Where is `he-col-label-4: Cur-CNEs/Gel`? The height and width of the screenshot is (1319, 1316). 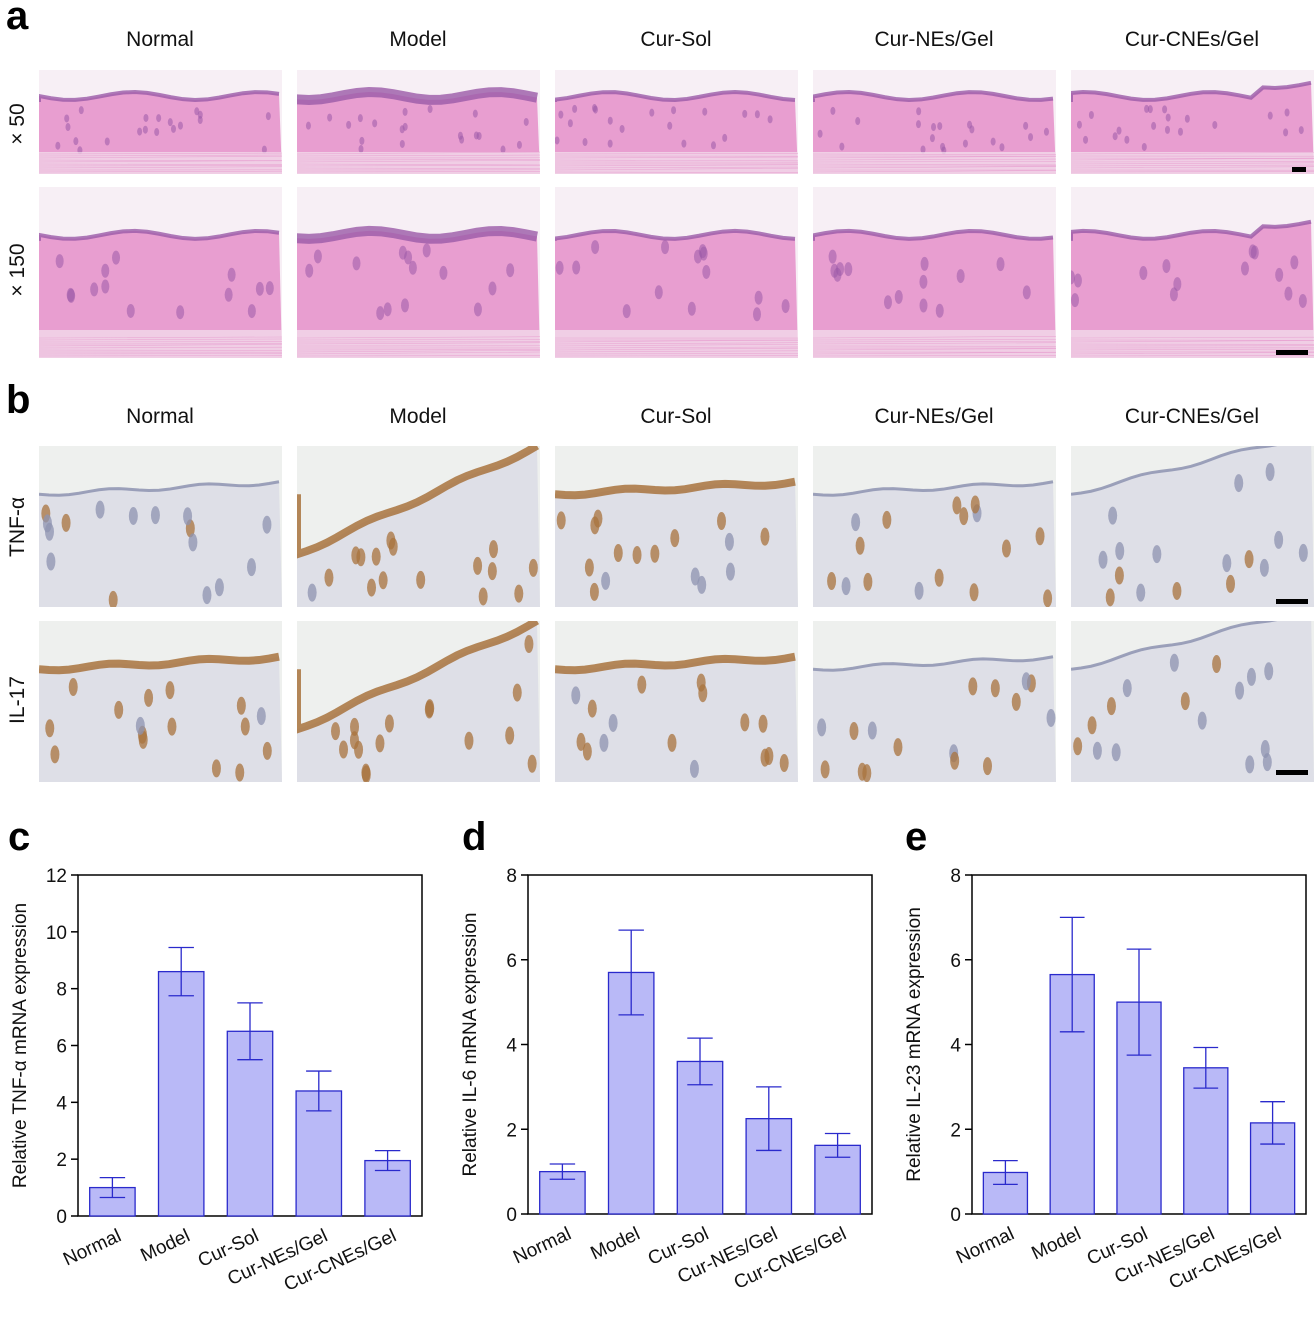
he-col-label-4: Cur-CNEs/Gel is located at coordinates (1192, 40).